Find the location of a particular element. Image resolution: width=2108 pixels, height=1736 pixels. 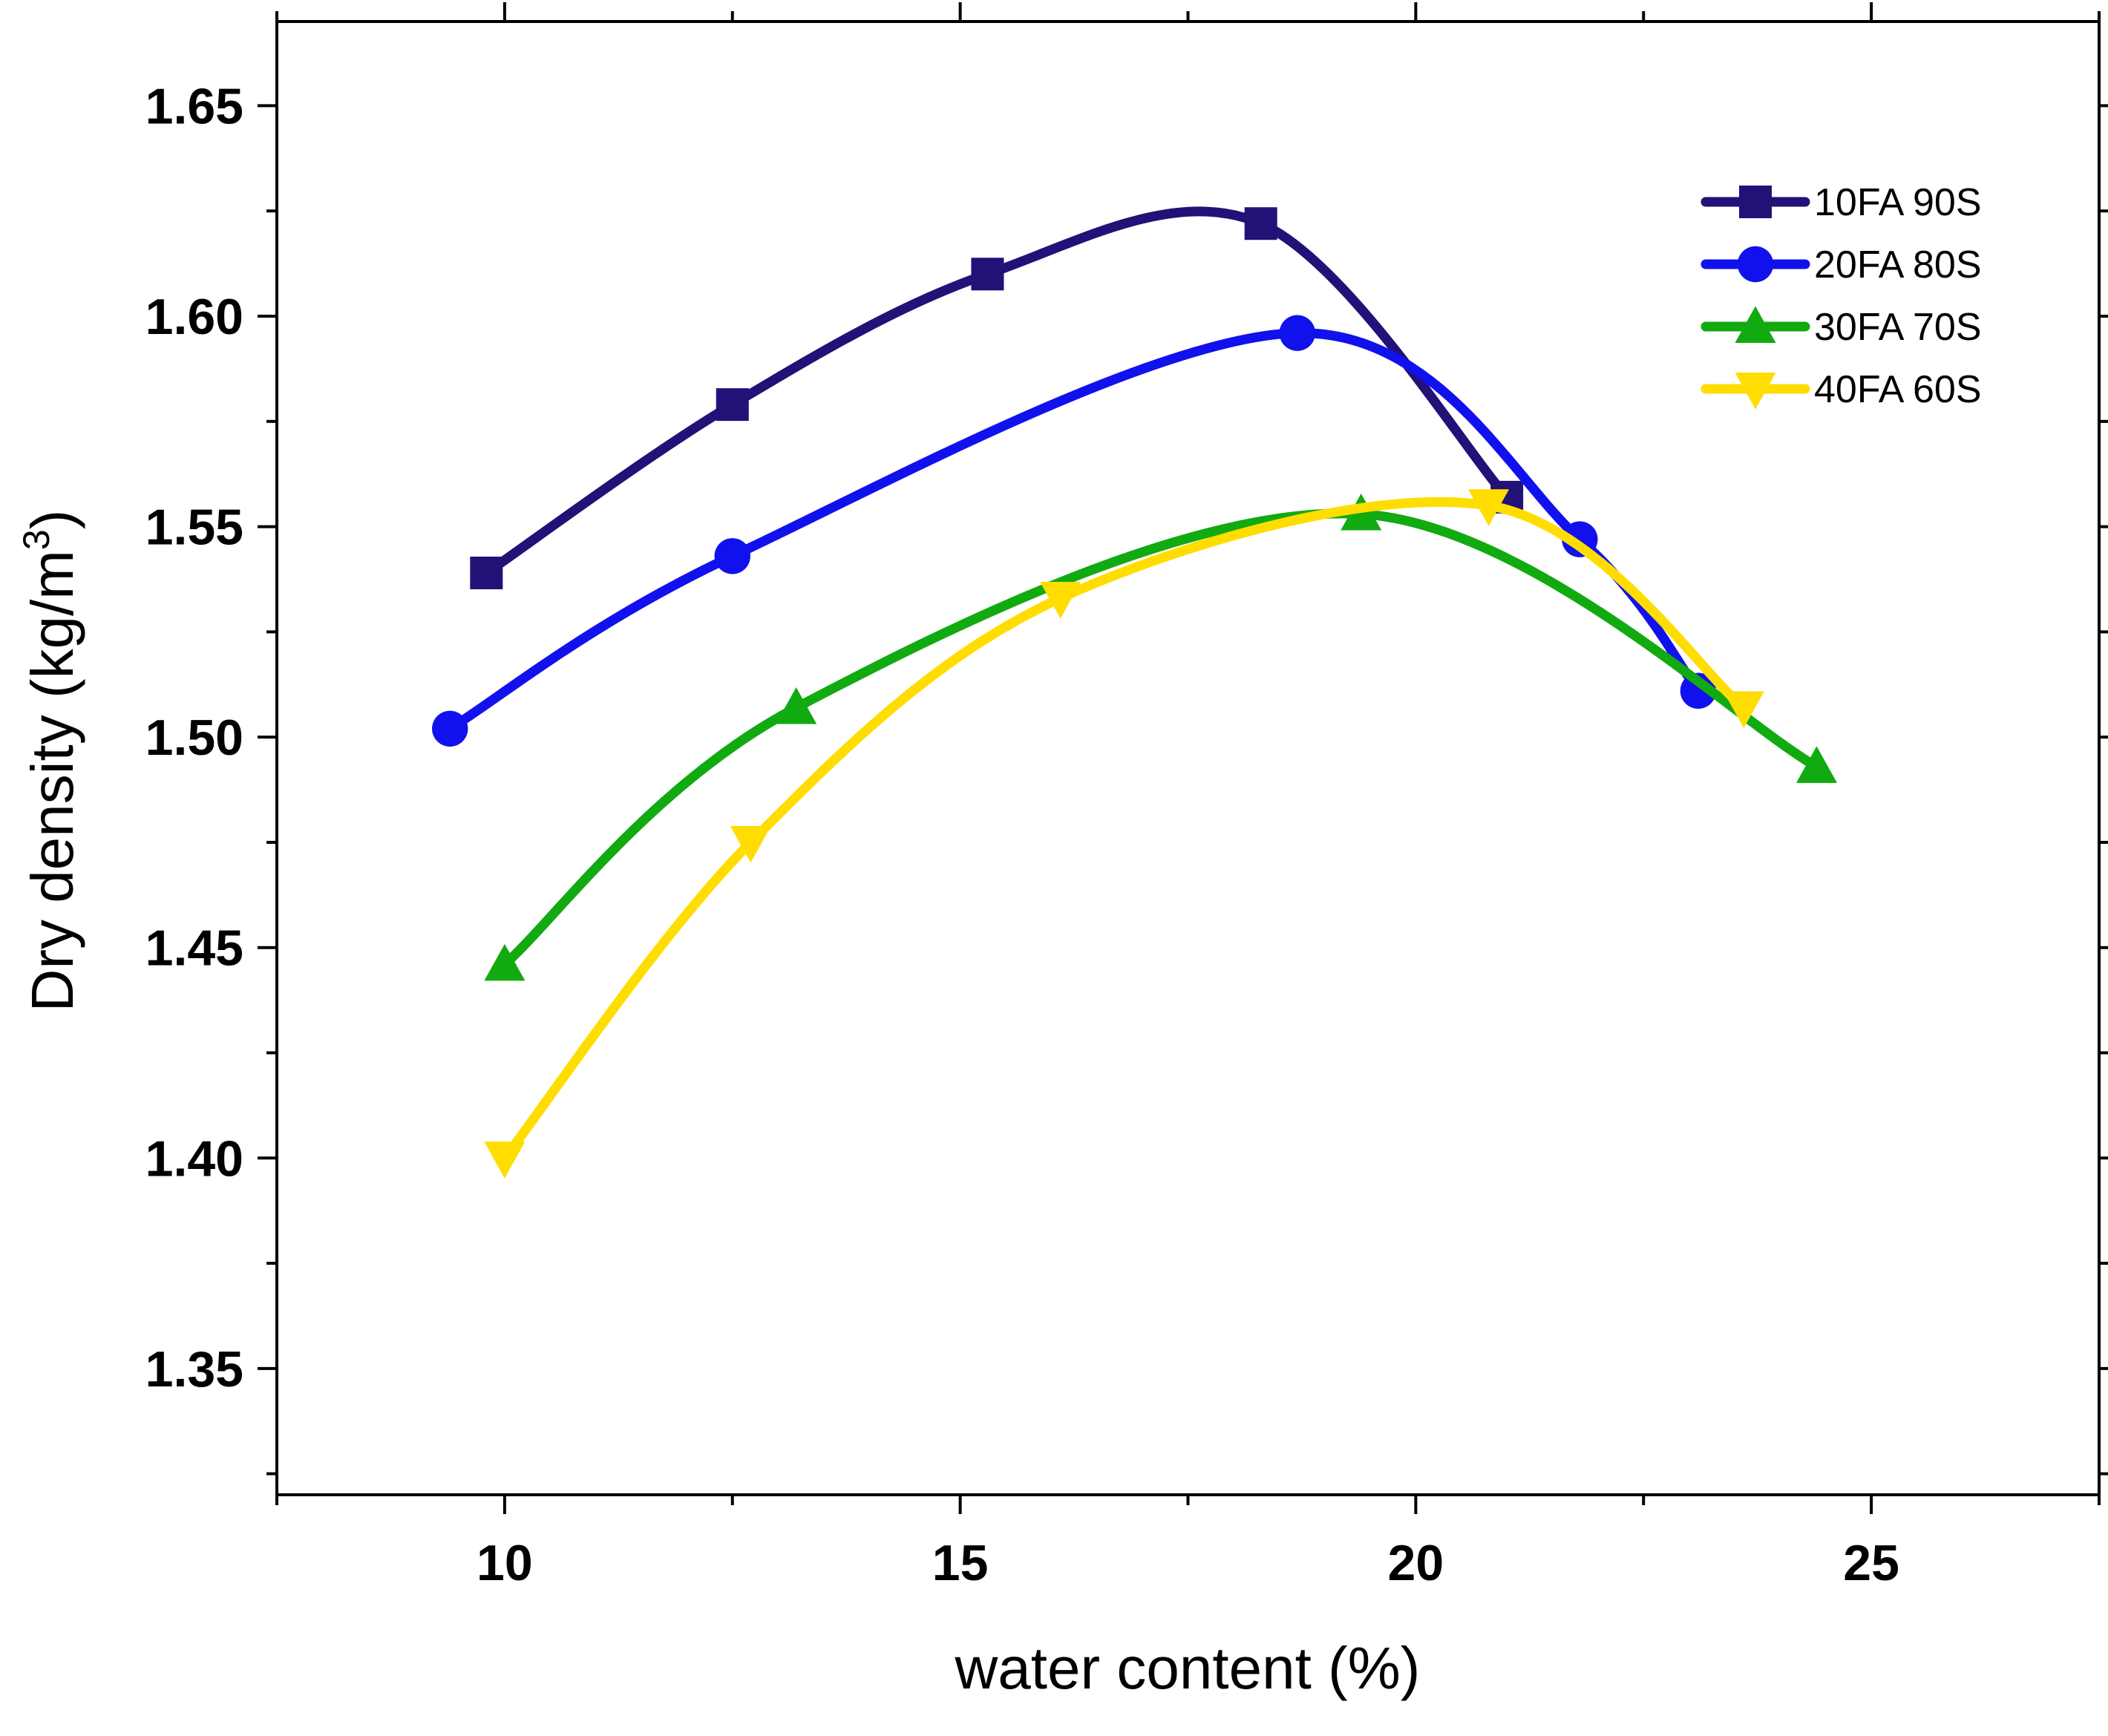

legend-label: 10FA 90S is located at coordinates (1898, 202).